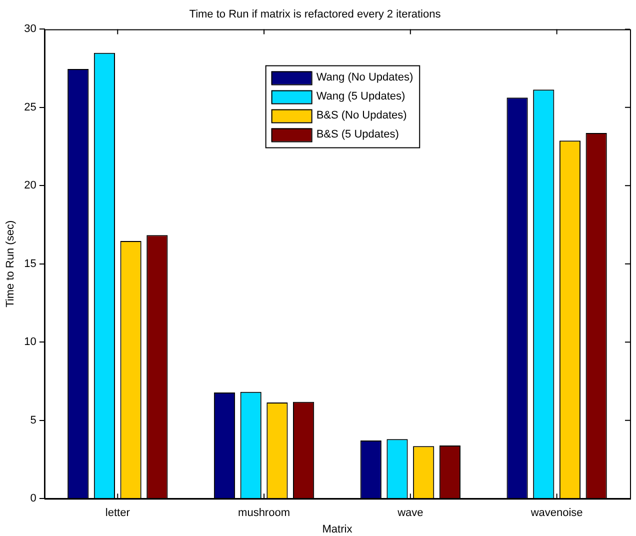 The image size is (636, 536). I want to click on y-tick-label: 10, so click(30, 342).